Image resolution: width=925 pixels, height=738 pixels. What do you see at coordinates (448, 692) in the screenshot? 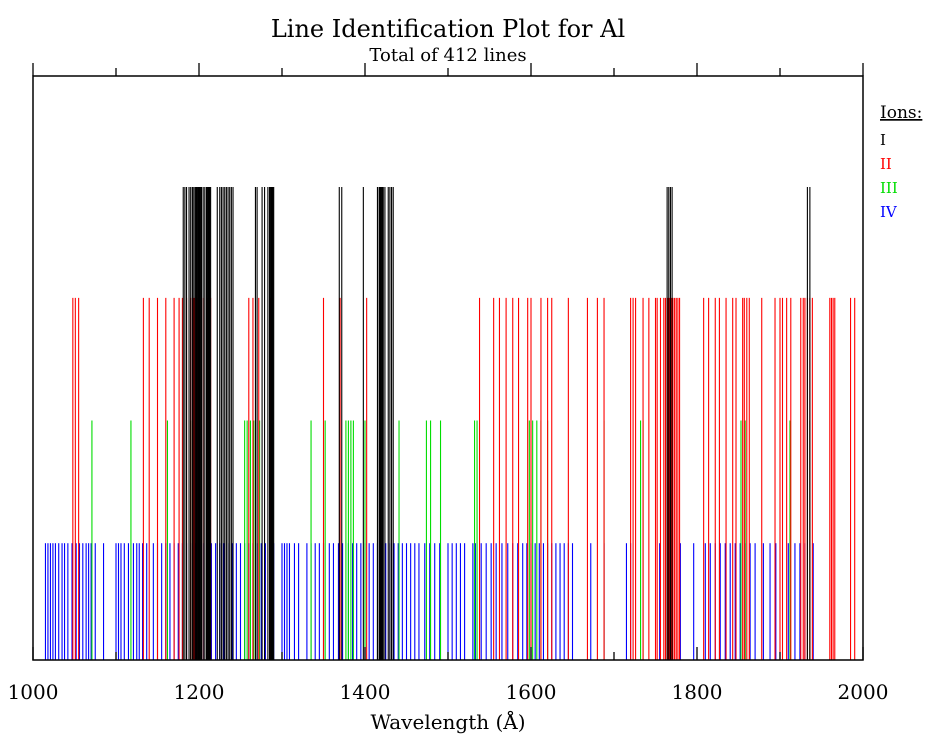
I see `x-tick-labels: 1000 1200 1400 1600 1800 2000` at bounding box center [448, 692].